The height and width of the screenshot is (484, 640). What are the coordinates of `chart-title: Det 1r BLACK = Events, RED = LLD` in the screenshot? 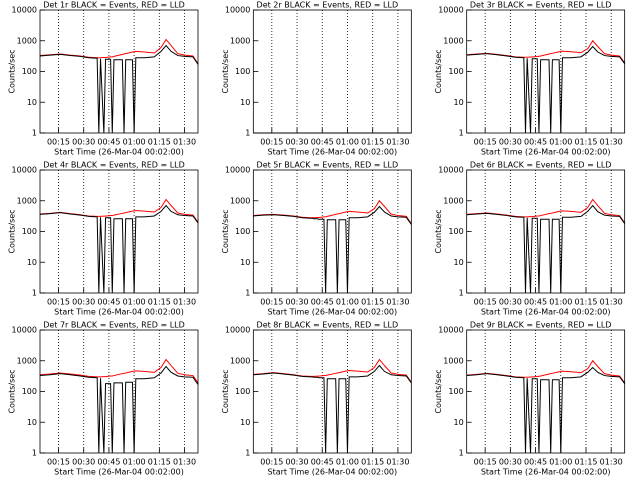 It's located at (114, 5).